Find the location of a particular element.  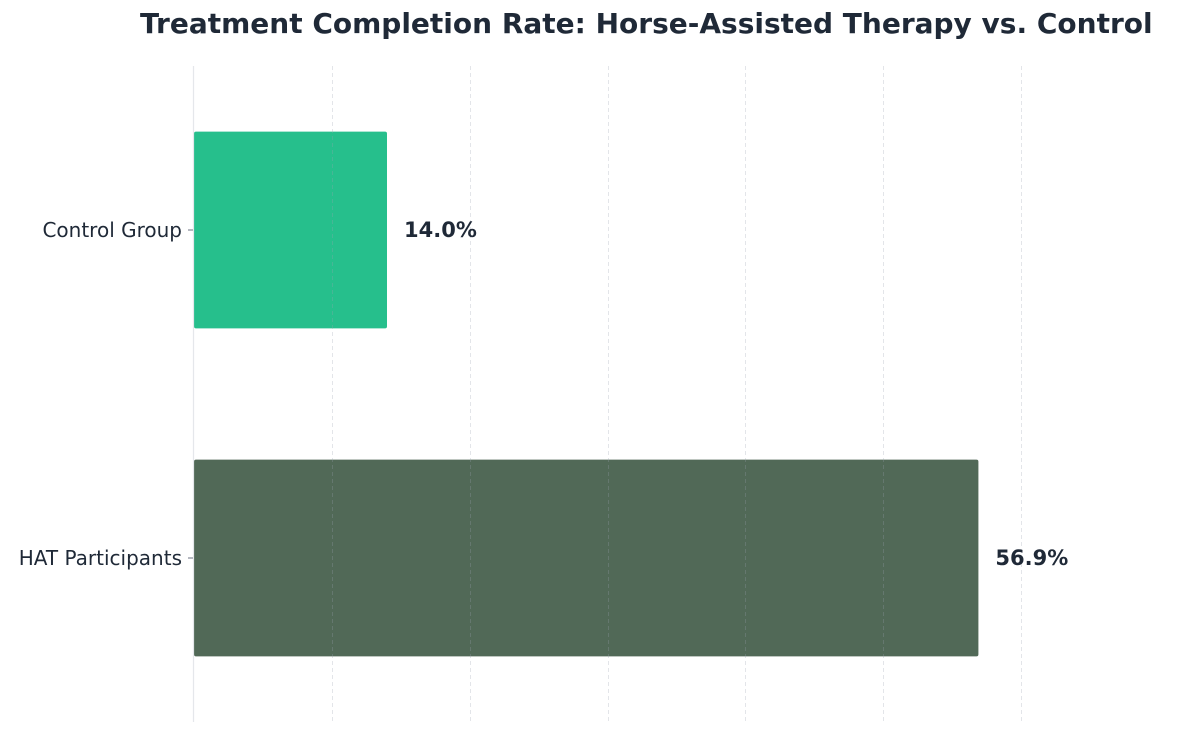

category-label: HAT Participants is located at coordinates (100, 558).